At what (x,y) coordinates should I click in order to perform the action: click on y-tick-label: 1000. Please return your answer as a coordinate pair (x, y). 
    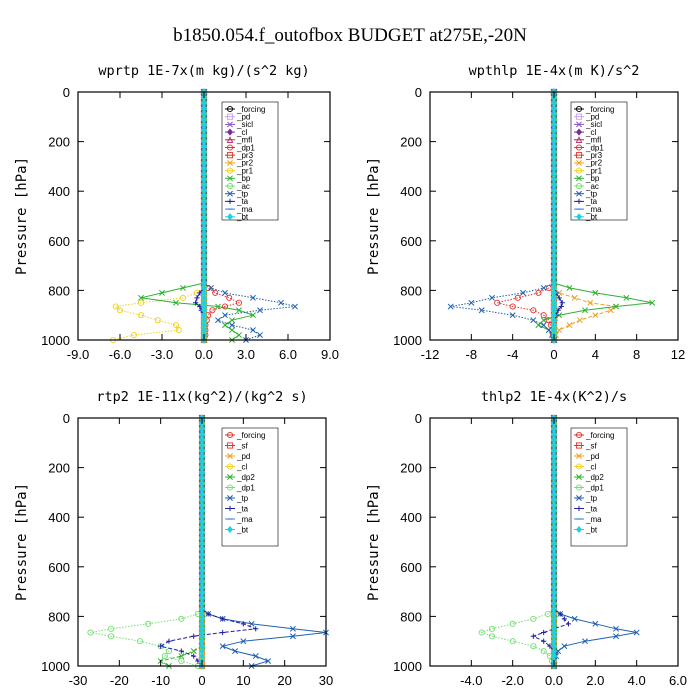
    Looking at the image, I should click on (407, 340).